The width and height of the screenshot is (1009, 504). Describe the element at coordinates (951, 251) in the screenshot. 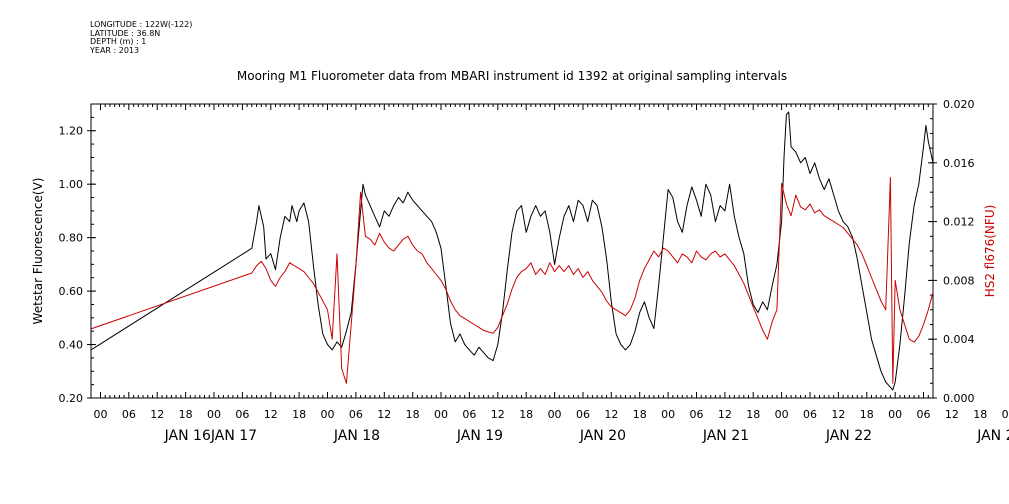

I see `right-axis: 0.000 0.004 0.008 0.012 0.016 0.020` at that location.